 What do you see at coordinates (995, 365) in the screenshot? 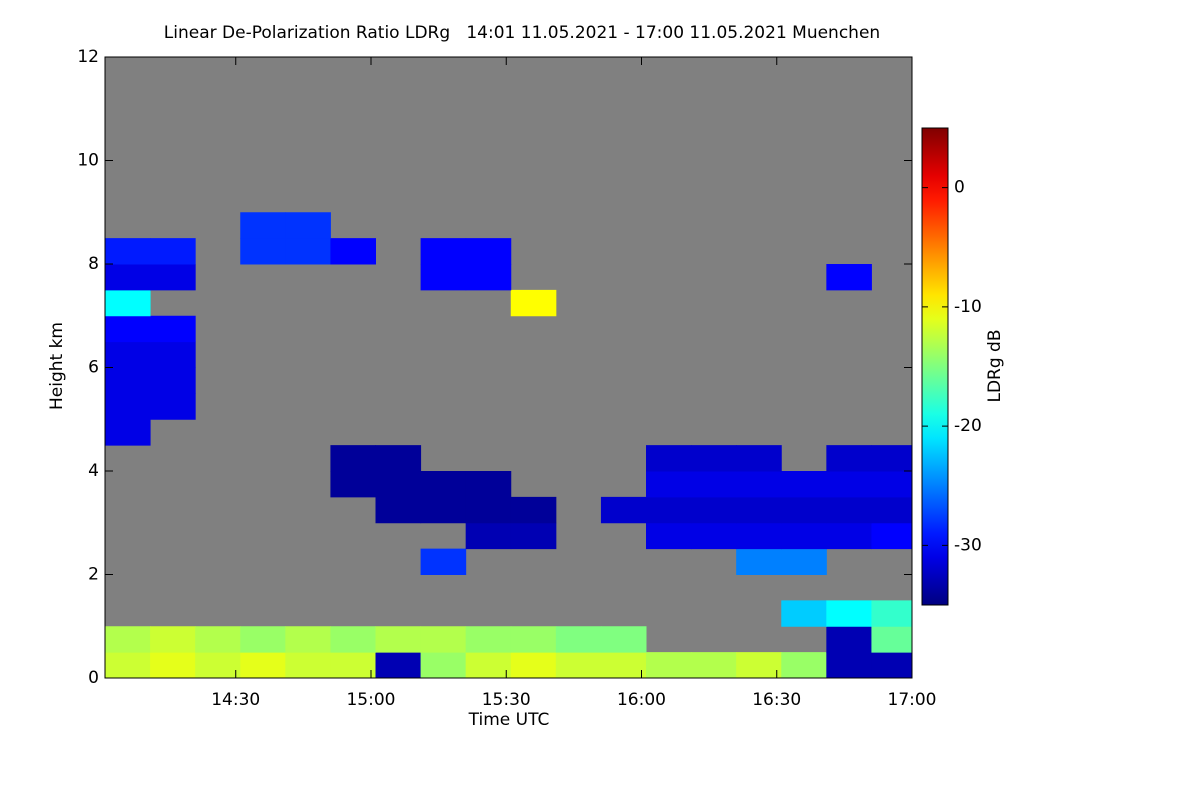
I see `colorbar-label: LDRg dB` at bounding box center [995, 365].